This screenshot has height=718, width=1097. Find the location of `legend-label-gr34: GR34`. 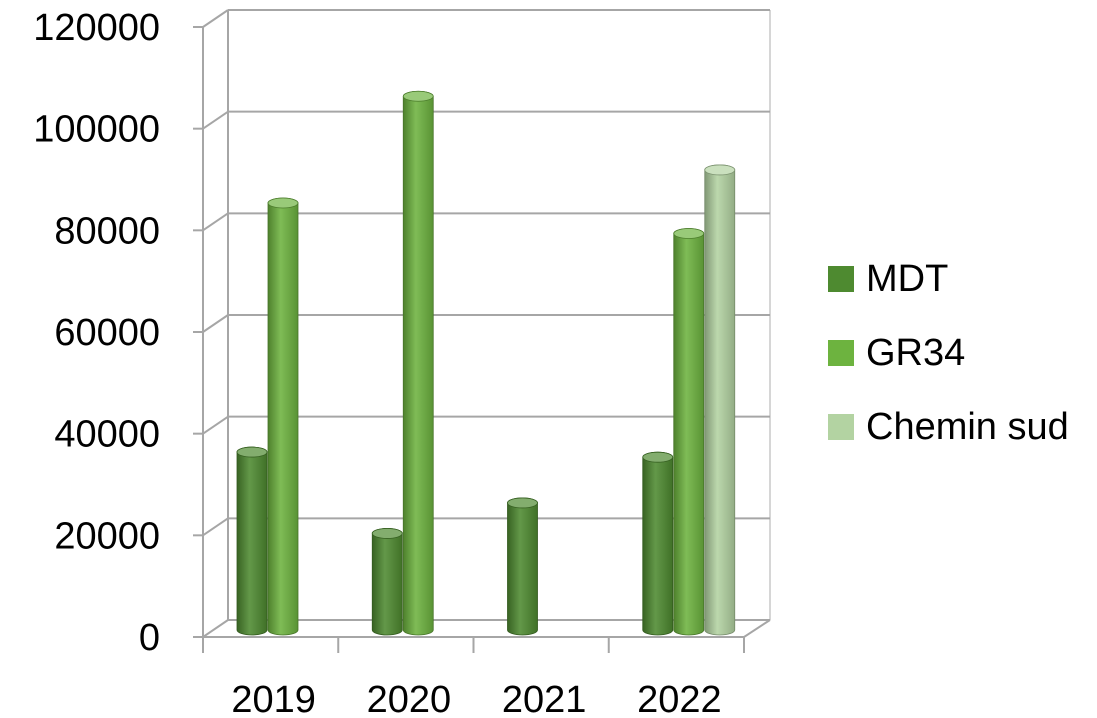

legend-label-gr34: GR34 is located at coordinates (916, 352).